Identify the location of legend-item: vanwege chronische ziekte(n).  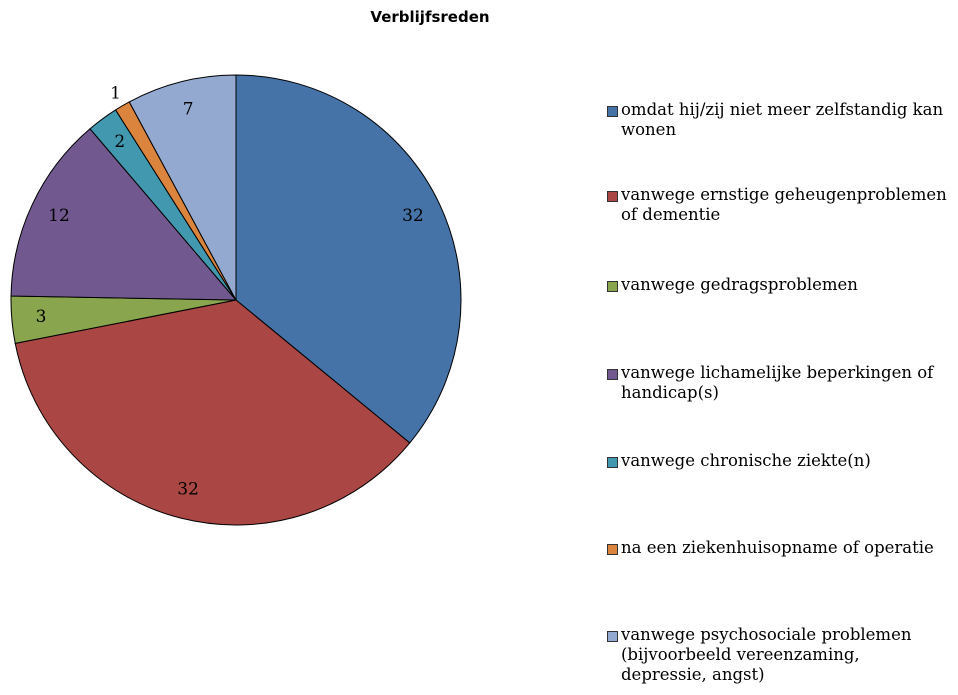
(777, 461).